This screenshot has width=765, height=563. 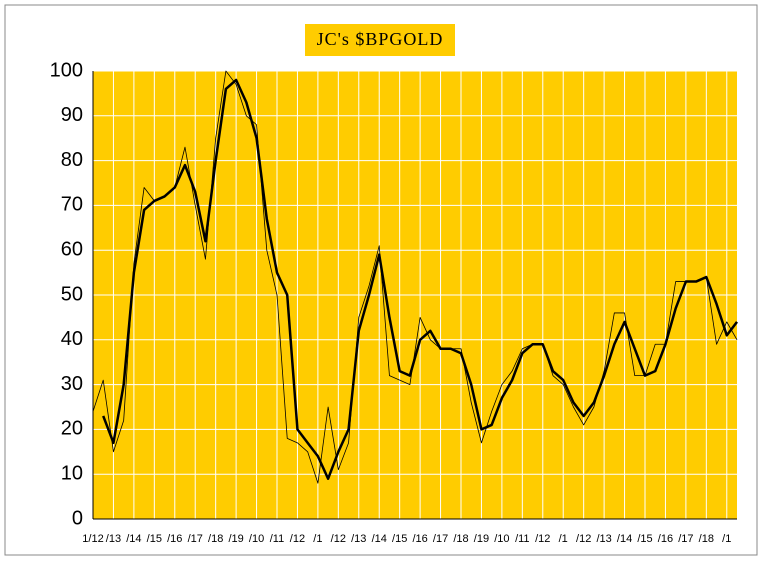 What do you see at coordinates (66, 70) in the screenshot?
I see `y-tick-label: 100` at bounding box center [66, 70].